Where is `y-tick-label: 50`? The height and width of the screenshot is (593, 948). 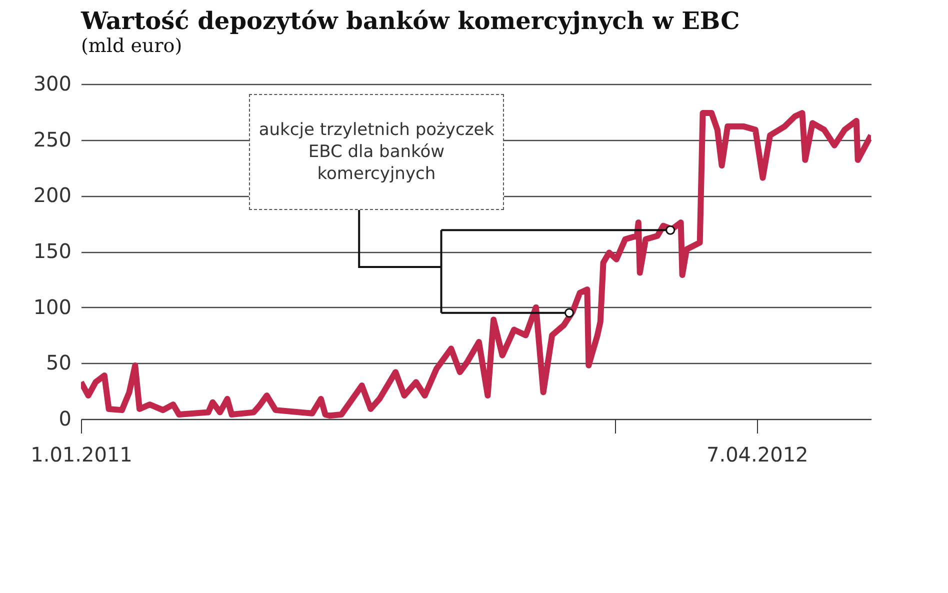
y-tick-label: 50 is located at coordinates (59, 362).